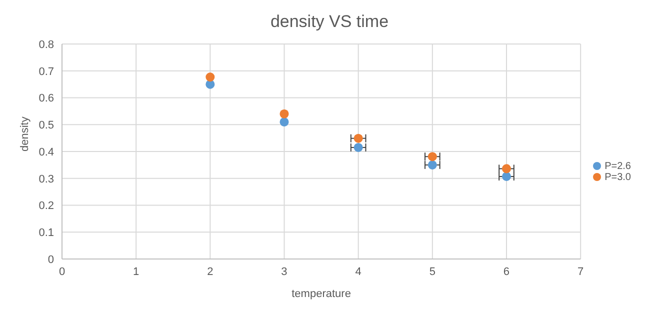 Image resolution: width=659 pixels, height=311 pixels. What do you see at coordinates (46, 126) in the screenshot?
I see `y-tick-label: 0.5` at bounding box center [46, 126].